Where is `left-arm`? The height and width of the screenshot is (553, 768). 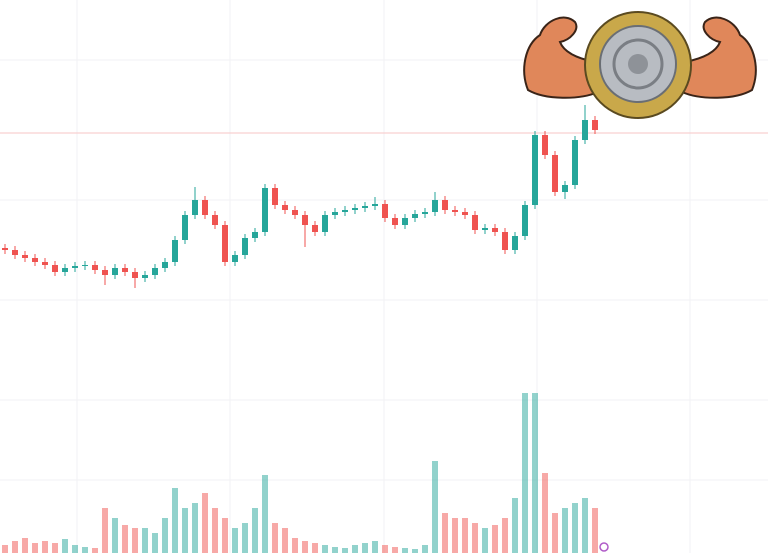 left-arm is located at coordinates (561, 57).